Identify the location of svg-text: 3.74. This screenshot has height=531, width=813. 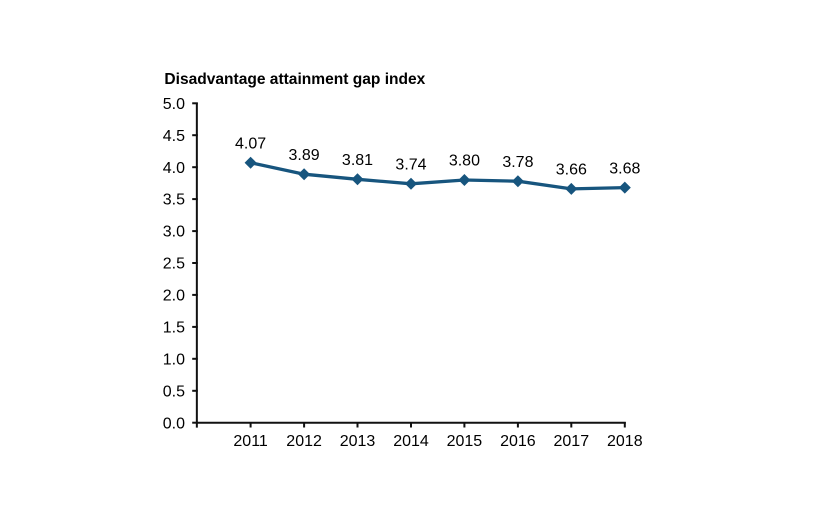
(410, 165).